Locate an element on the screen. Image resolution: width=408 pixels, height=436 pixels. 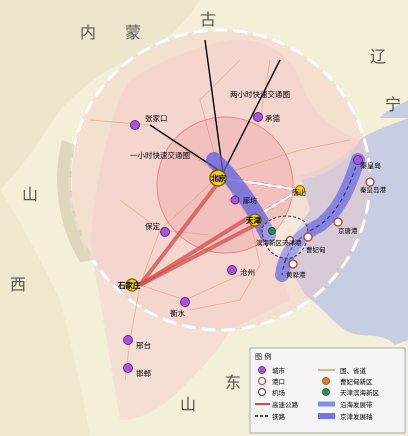
city-xingtai: 邢台 is located at coordinates (137, 342).